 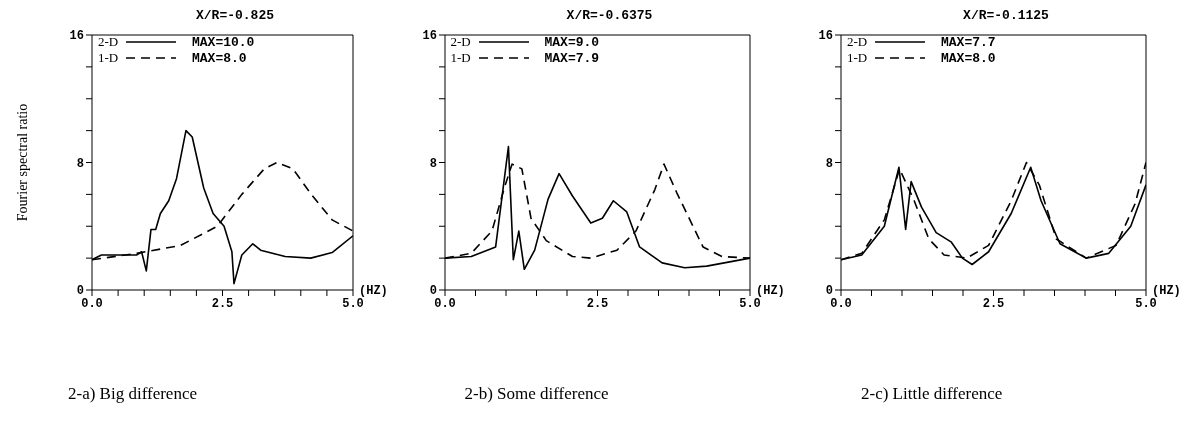 What do you see at coordinates (235, 16) in the screenshot?
I see `chart-title: X/R=-0.825` at bounding box center [235, 16].